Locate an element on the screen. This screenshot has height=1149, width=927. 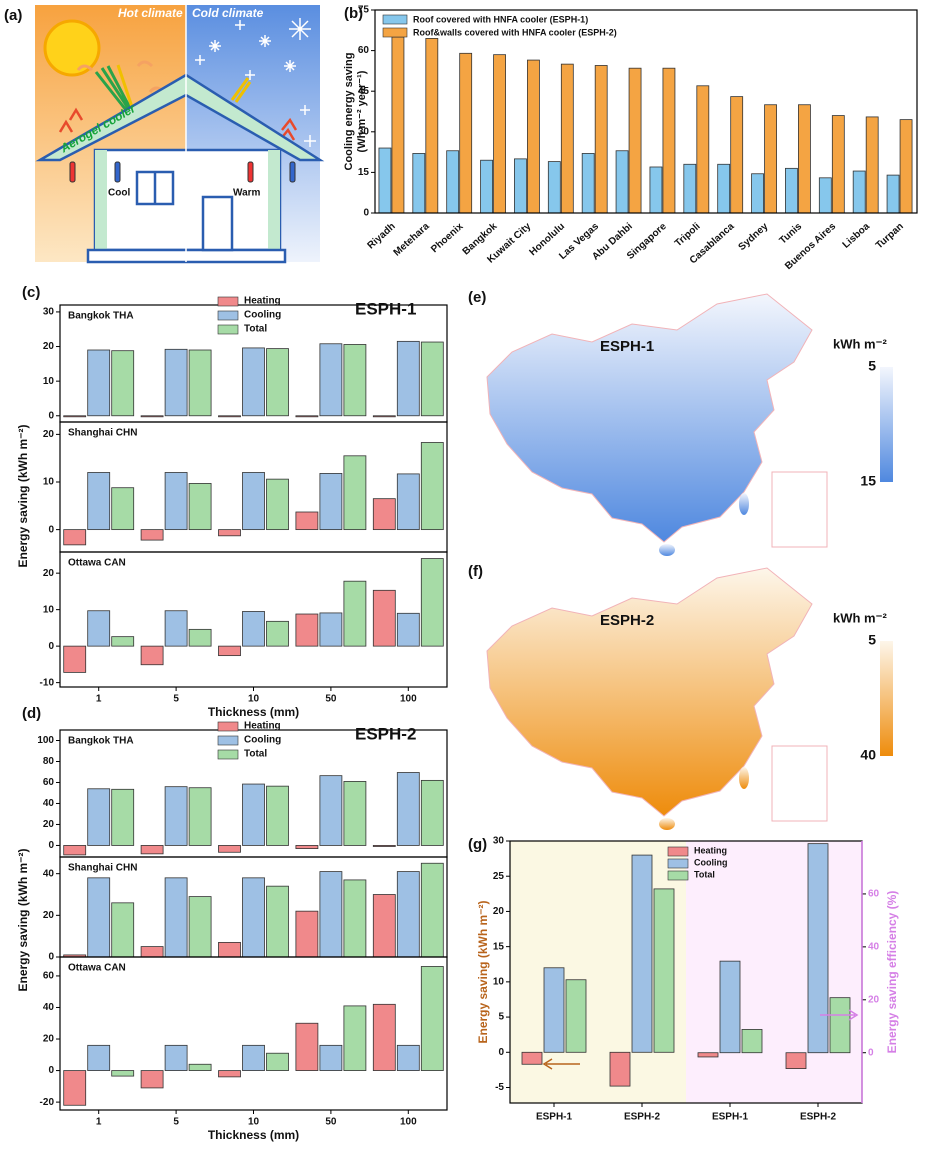
y-tick-label: 45 is located at coordinates (364, 91).